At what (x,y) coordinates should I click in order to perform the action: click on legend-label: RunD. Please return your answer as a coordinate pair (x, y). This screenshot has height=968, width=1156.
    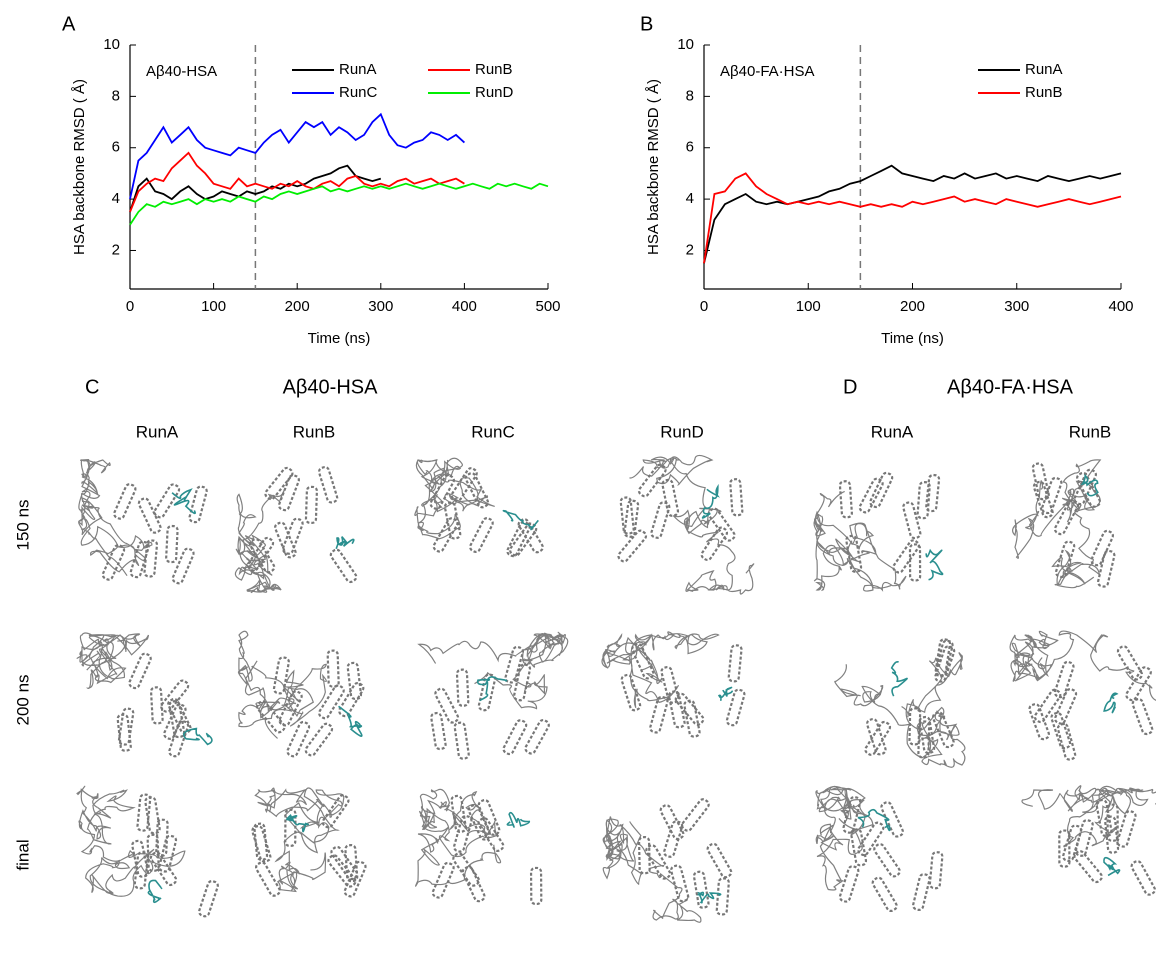
    Looking at the image, I should click on (494, 92).